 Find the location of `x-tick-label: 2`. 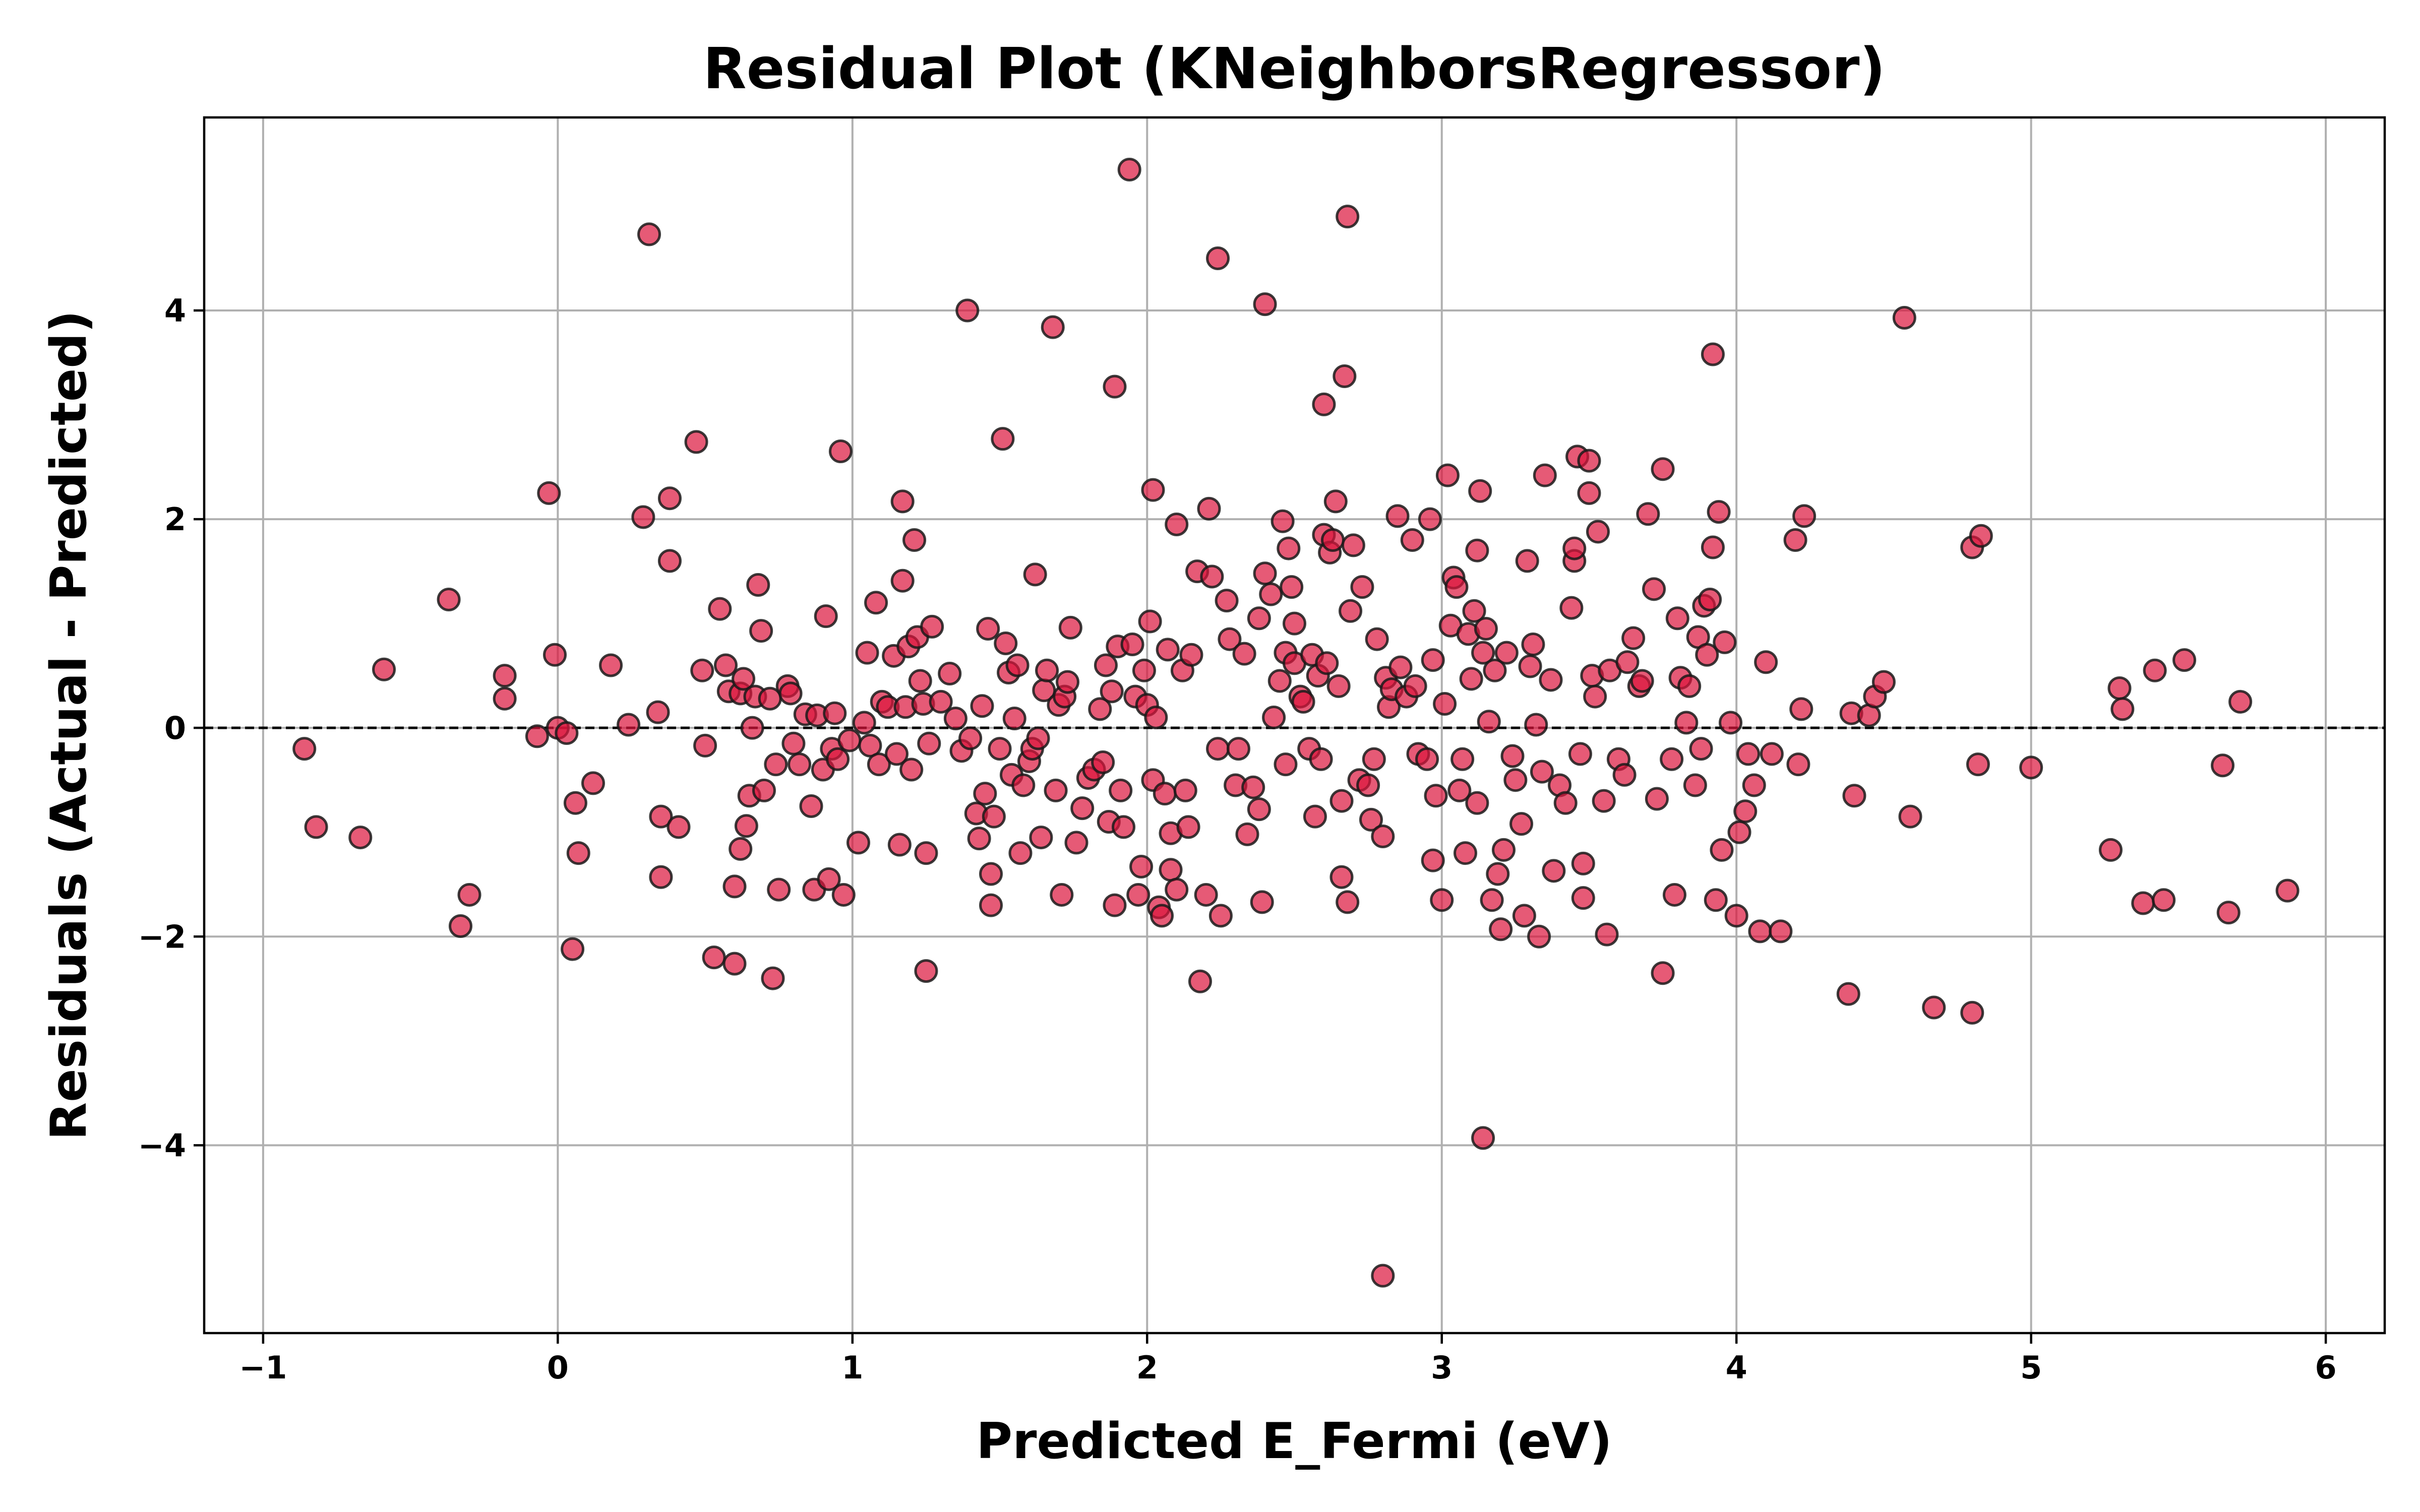

x-tick-label: 2 is located at coordinates (1147, 1368).